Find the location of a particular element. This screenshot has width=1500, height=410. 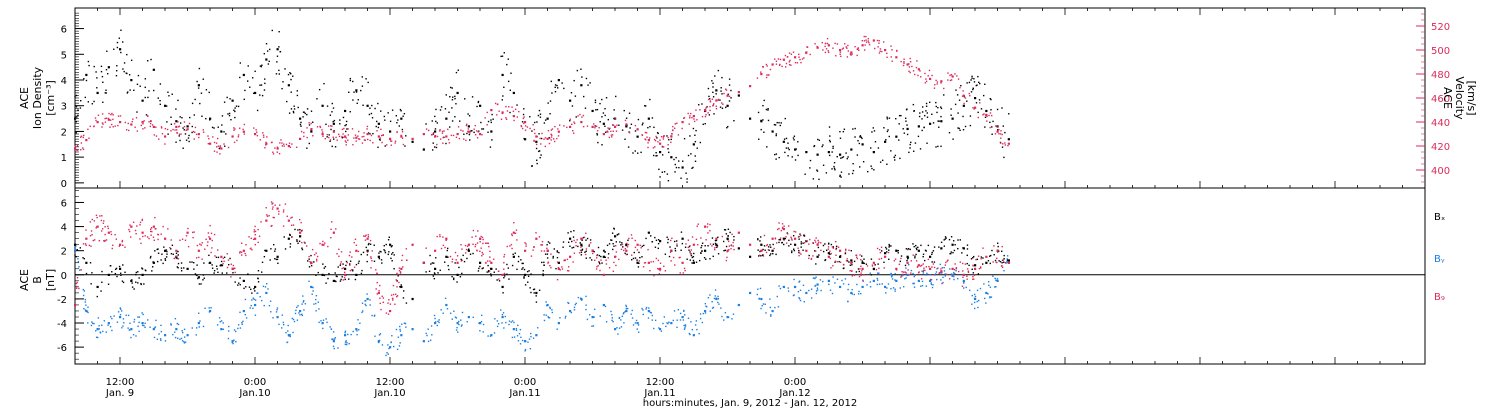

velocity-series-point is located at coordinates (401, 136).